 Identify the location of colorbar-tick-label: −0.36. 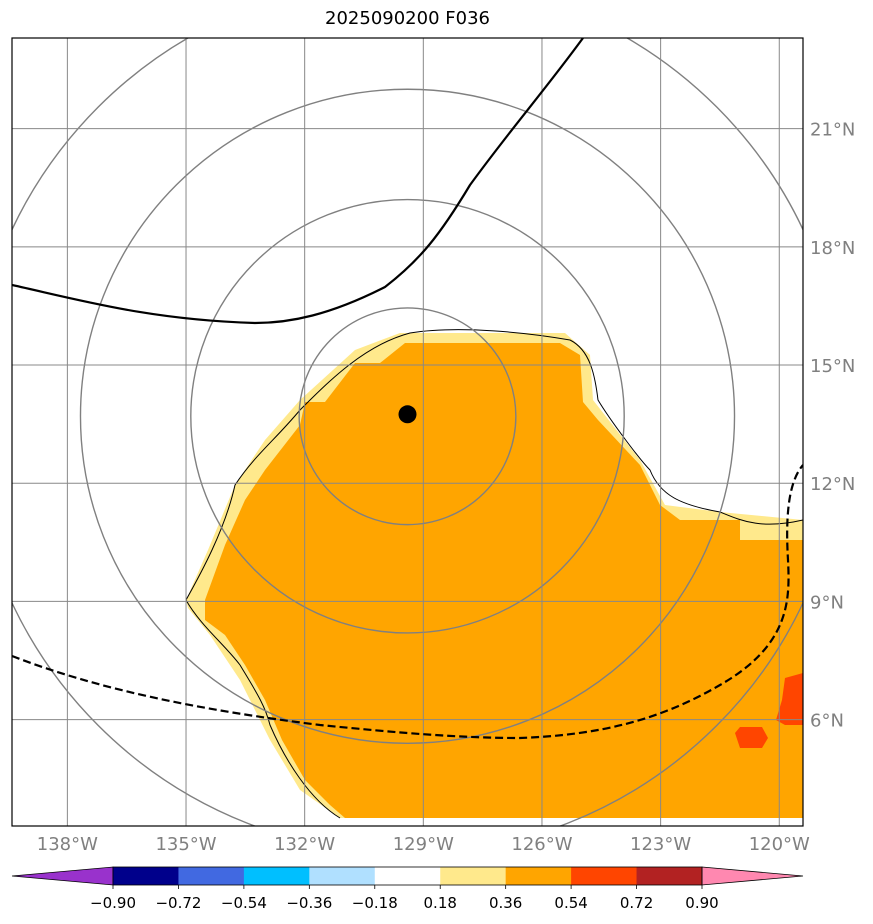
(309, 903).